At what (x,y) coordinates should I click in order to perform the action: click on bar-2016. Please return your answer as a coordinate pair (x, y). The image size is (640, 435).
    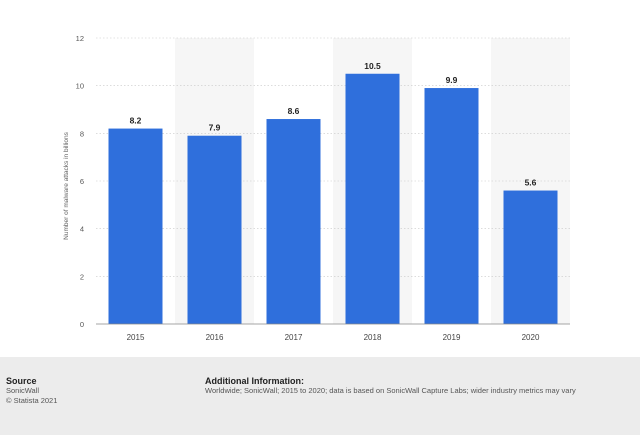
    Looking at the image, I should click on (214, 229).